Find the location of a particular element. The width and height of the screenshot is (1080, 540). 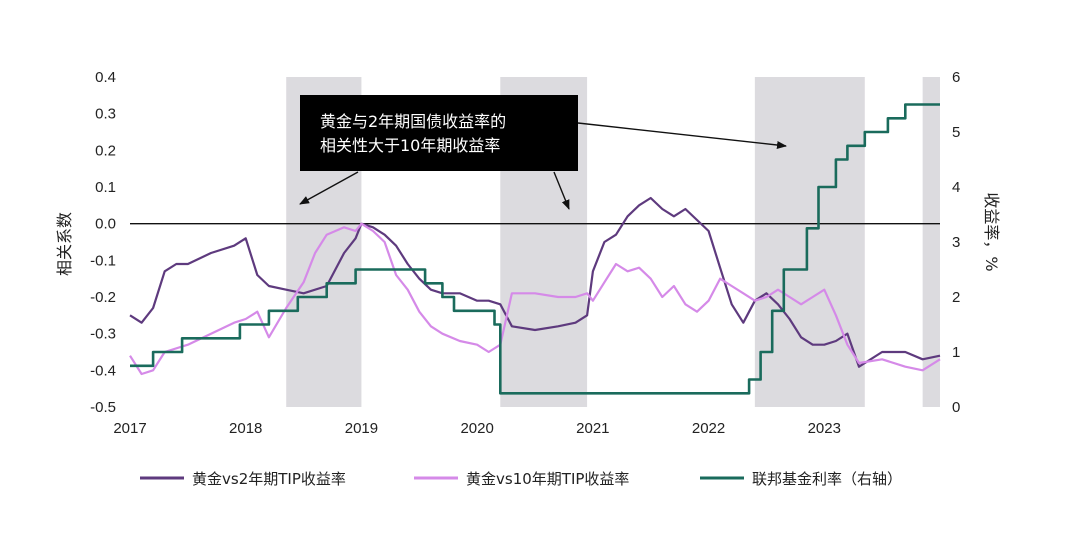

y-right-tick-label-4: 2 is located at coordinates (956, 297).